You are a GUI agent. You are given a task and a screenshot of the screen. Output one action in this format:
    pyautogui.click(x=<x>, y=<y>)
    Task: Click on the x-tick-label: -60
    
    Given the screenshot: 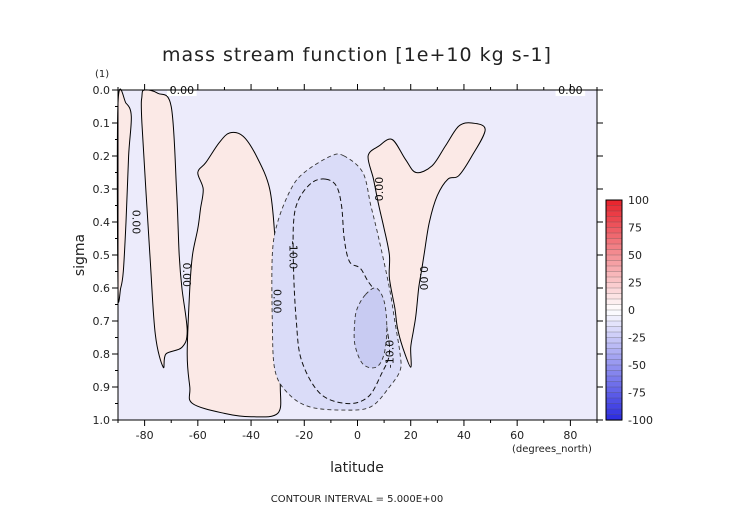 What is the action you would take?
    pyautogui.click(x=198, y=435)
    